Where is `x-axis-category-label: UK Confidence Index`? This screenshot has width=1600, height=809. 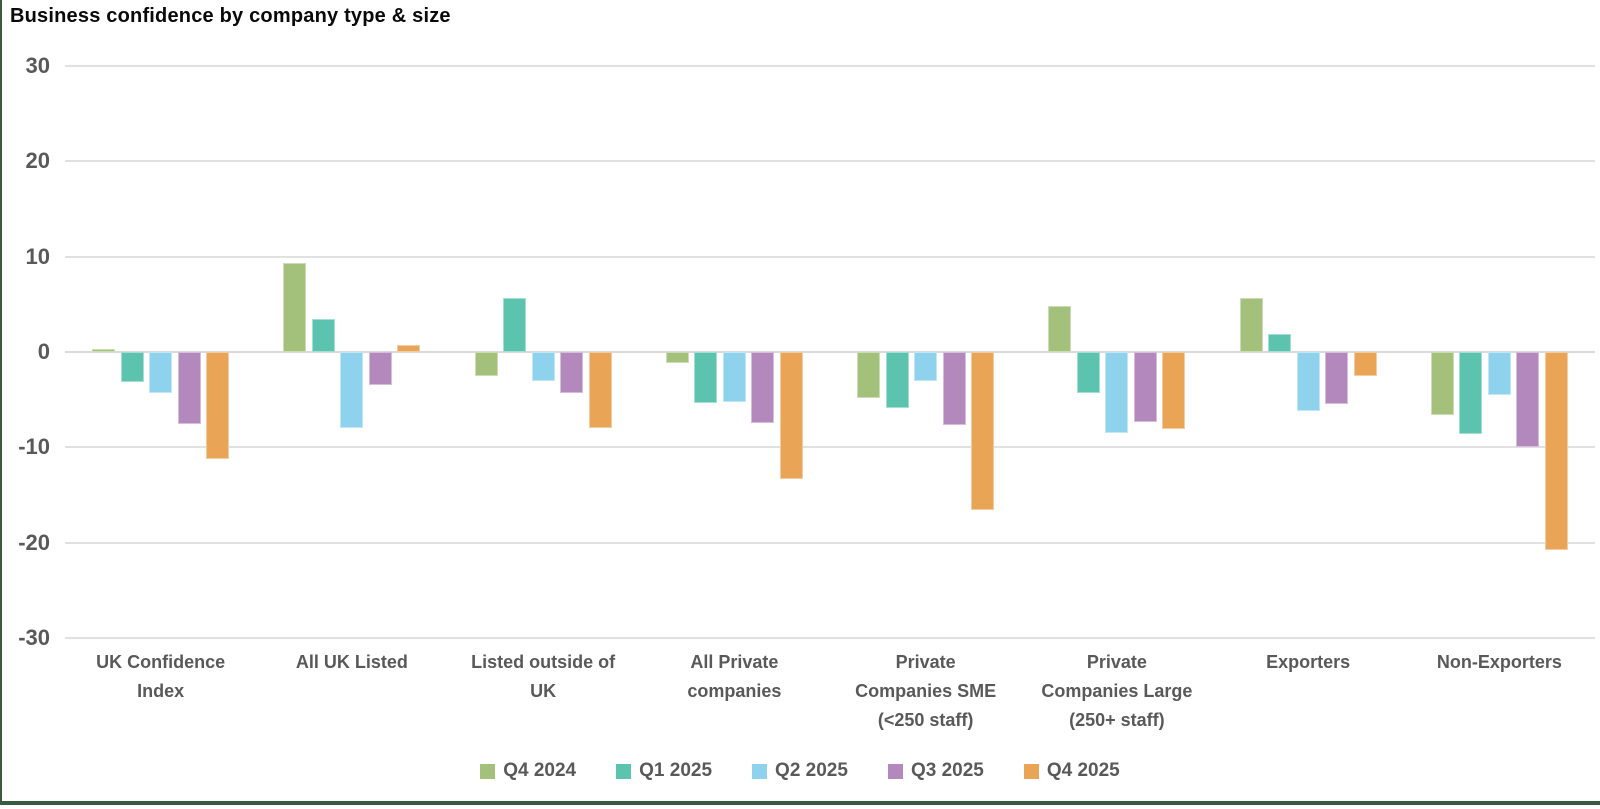 x-axis-category-label: UK Confidence Index is located at coordinates (161, 676).